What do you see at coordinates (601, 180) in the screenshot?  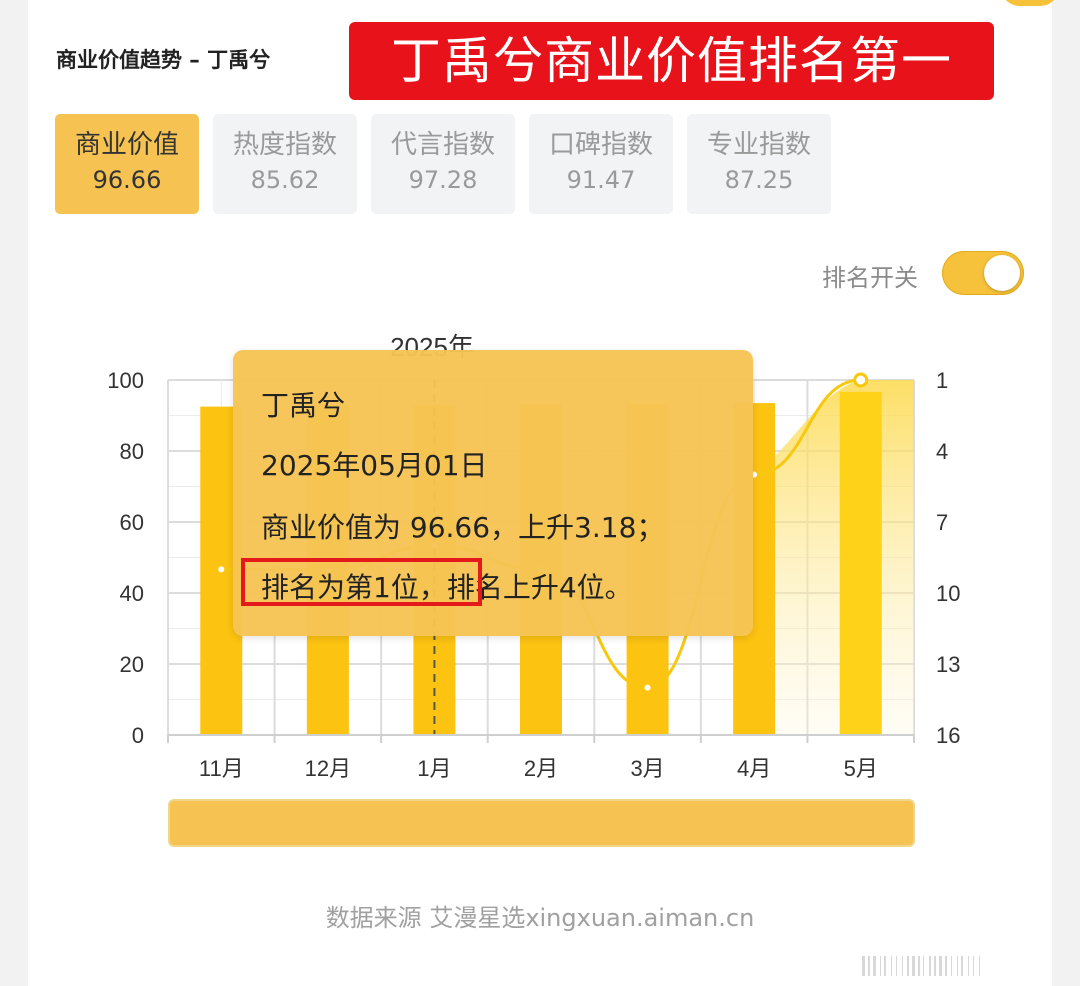 I see `tab-value: 91.47` at bounding box center [601, 180].